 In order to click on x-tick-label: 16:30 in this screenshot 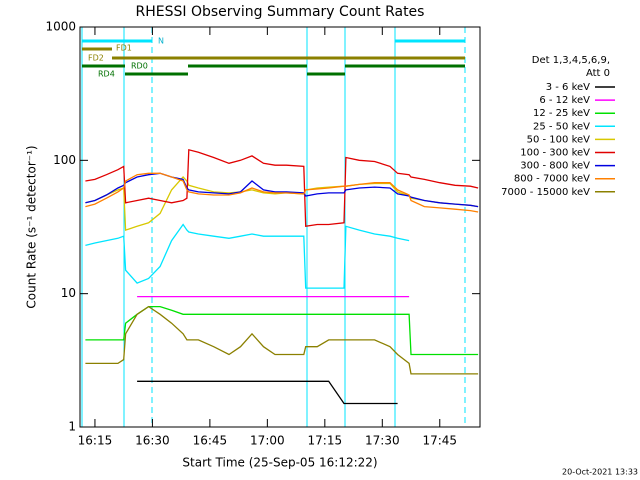, I will do `click(152, 441)`.